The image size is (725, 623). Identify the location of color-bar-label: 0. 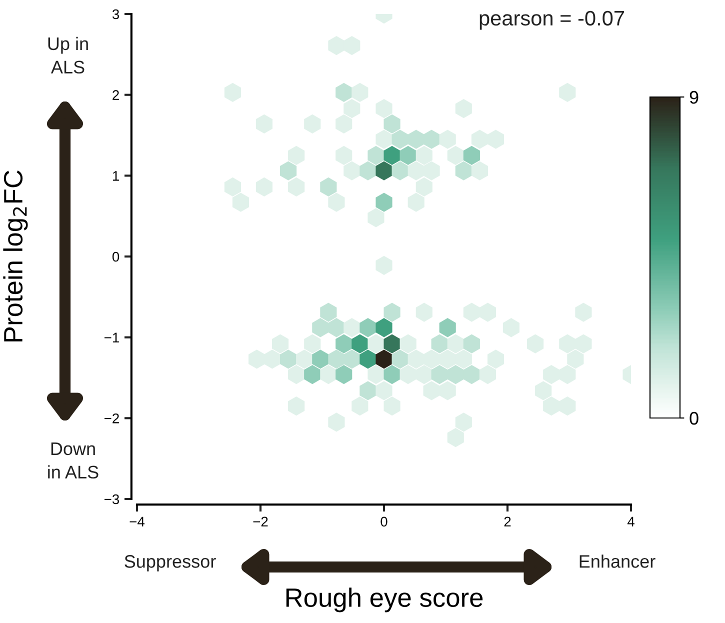
(694, 418).